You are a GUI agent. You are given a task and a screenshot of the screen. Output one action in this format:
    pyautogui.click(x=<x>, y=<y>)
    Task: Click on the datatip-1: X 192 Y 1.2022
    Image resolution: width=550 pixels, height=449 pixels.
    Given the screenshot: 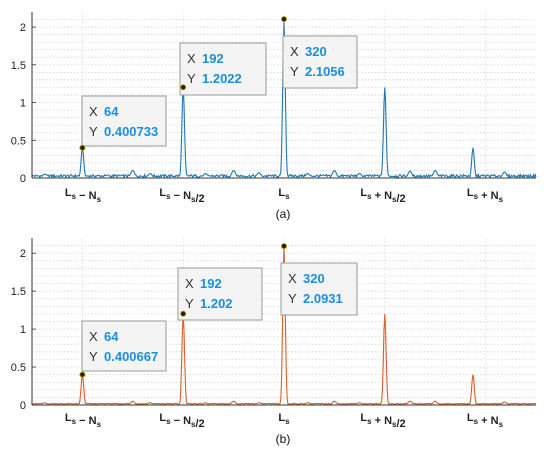 What is the action you would take?
    pyautogui.click(x=223, y=69)
    